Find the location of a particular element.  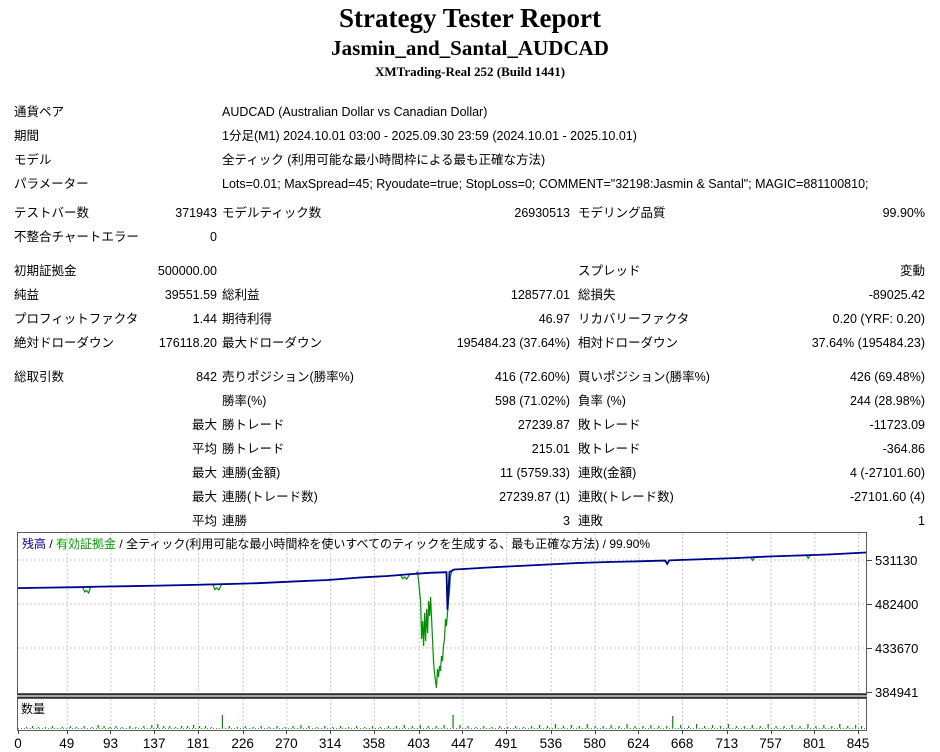

row-label: モデリング品質 is located at coordinates (622, 213).